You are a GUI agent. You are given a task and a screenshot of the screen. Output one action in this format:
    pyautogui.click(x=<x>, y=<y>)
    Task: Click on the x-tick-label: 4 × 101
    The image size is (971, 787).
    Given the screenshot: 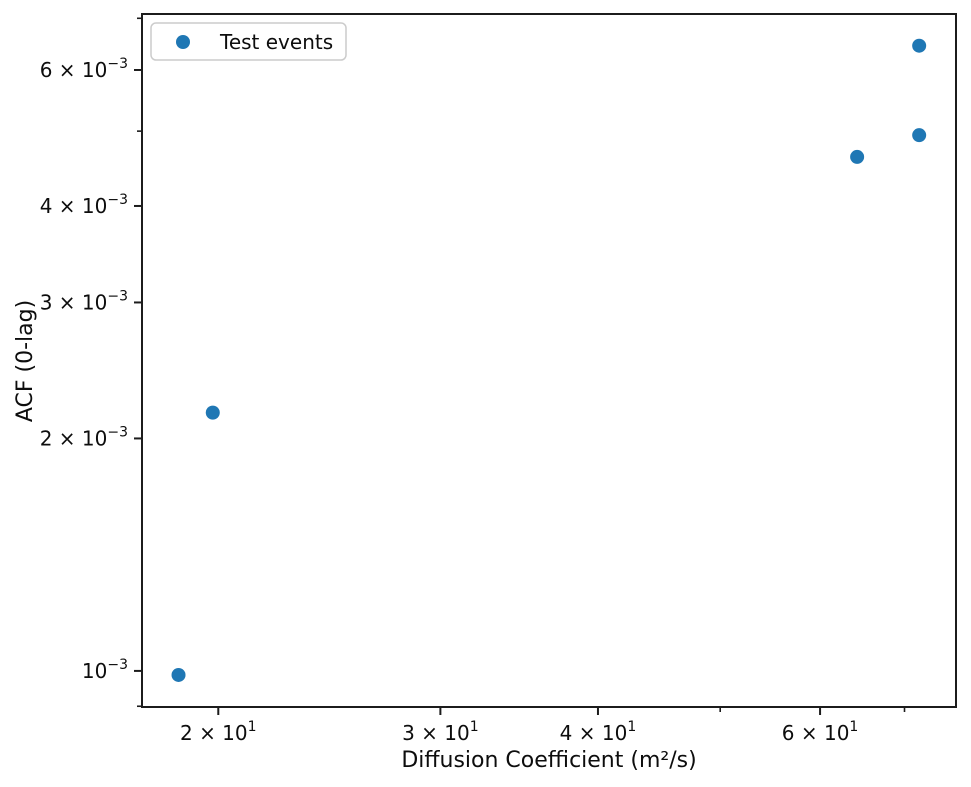 What is the action you would take?
    pyautogui.click(x=598, y=732)
    